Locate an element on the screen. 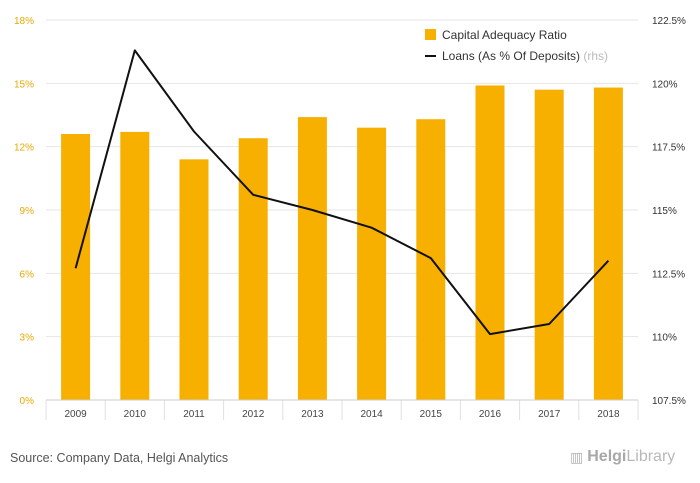 The image size is (700, 483). brand-helgi: Helgi is located at coordinates (607, 456).